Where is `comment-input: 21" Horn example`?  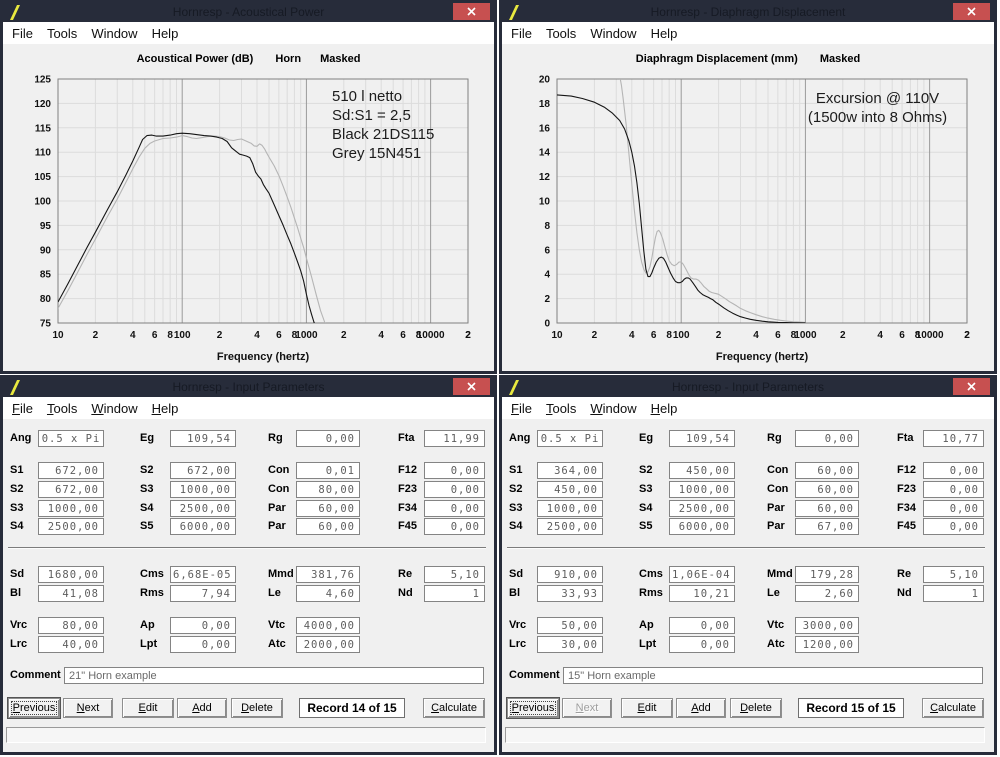
comment-input: 21" Horn example is located at coordinates (274, 675).